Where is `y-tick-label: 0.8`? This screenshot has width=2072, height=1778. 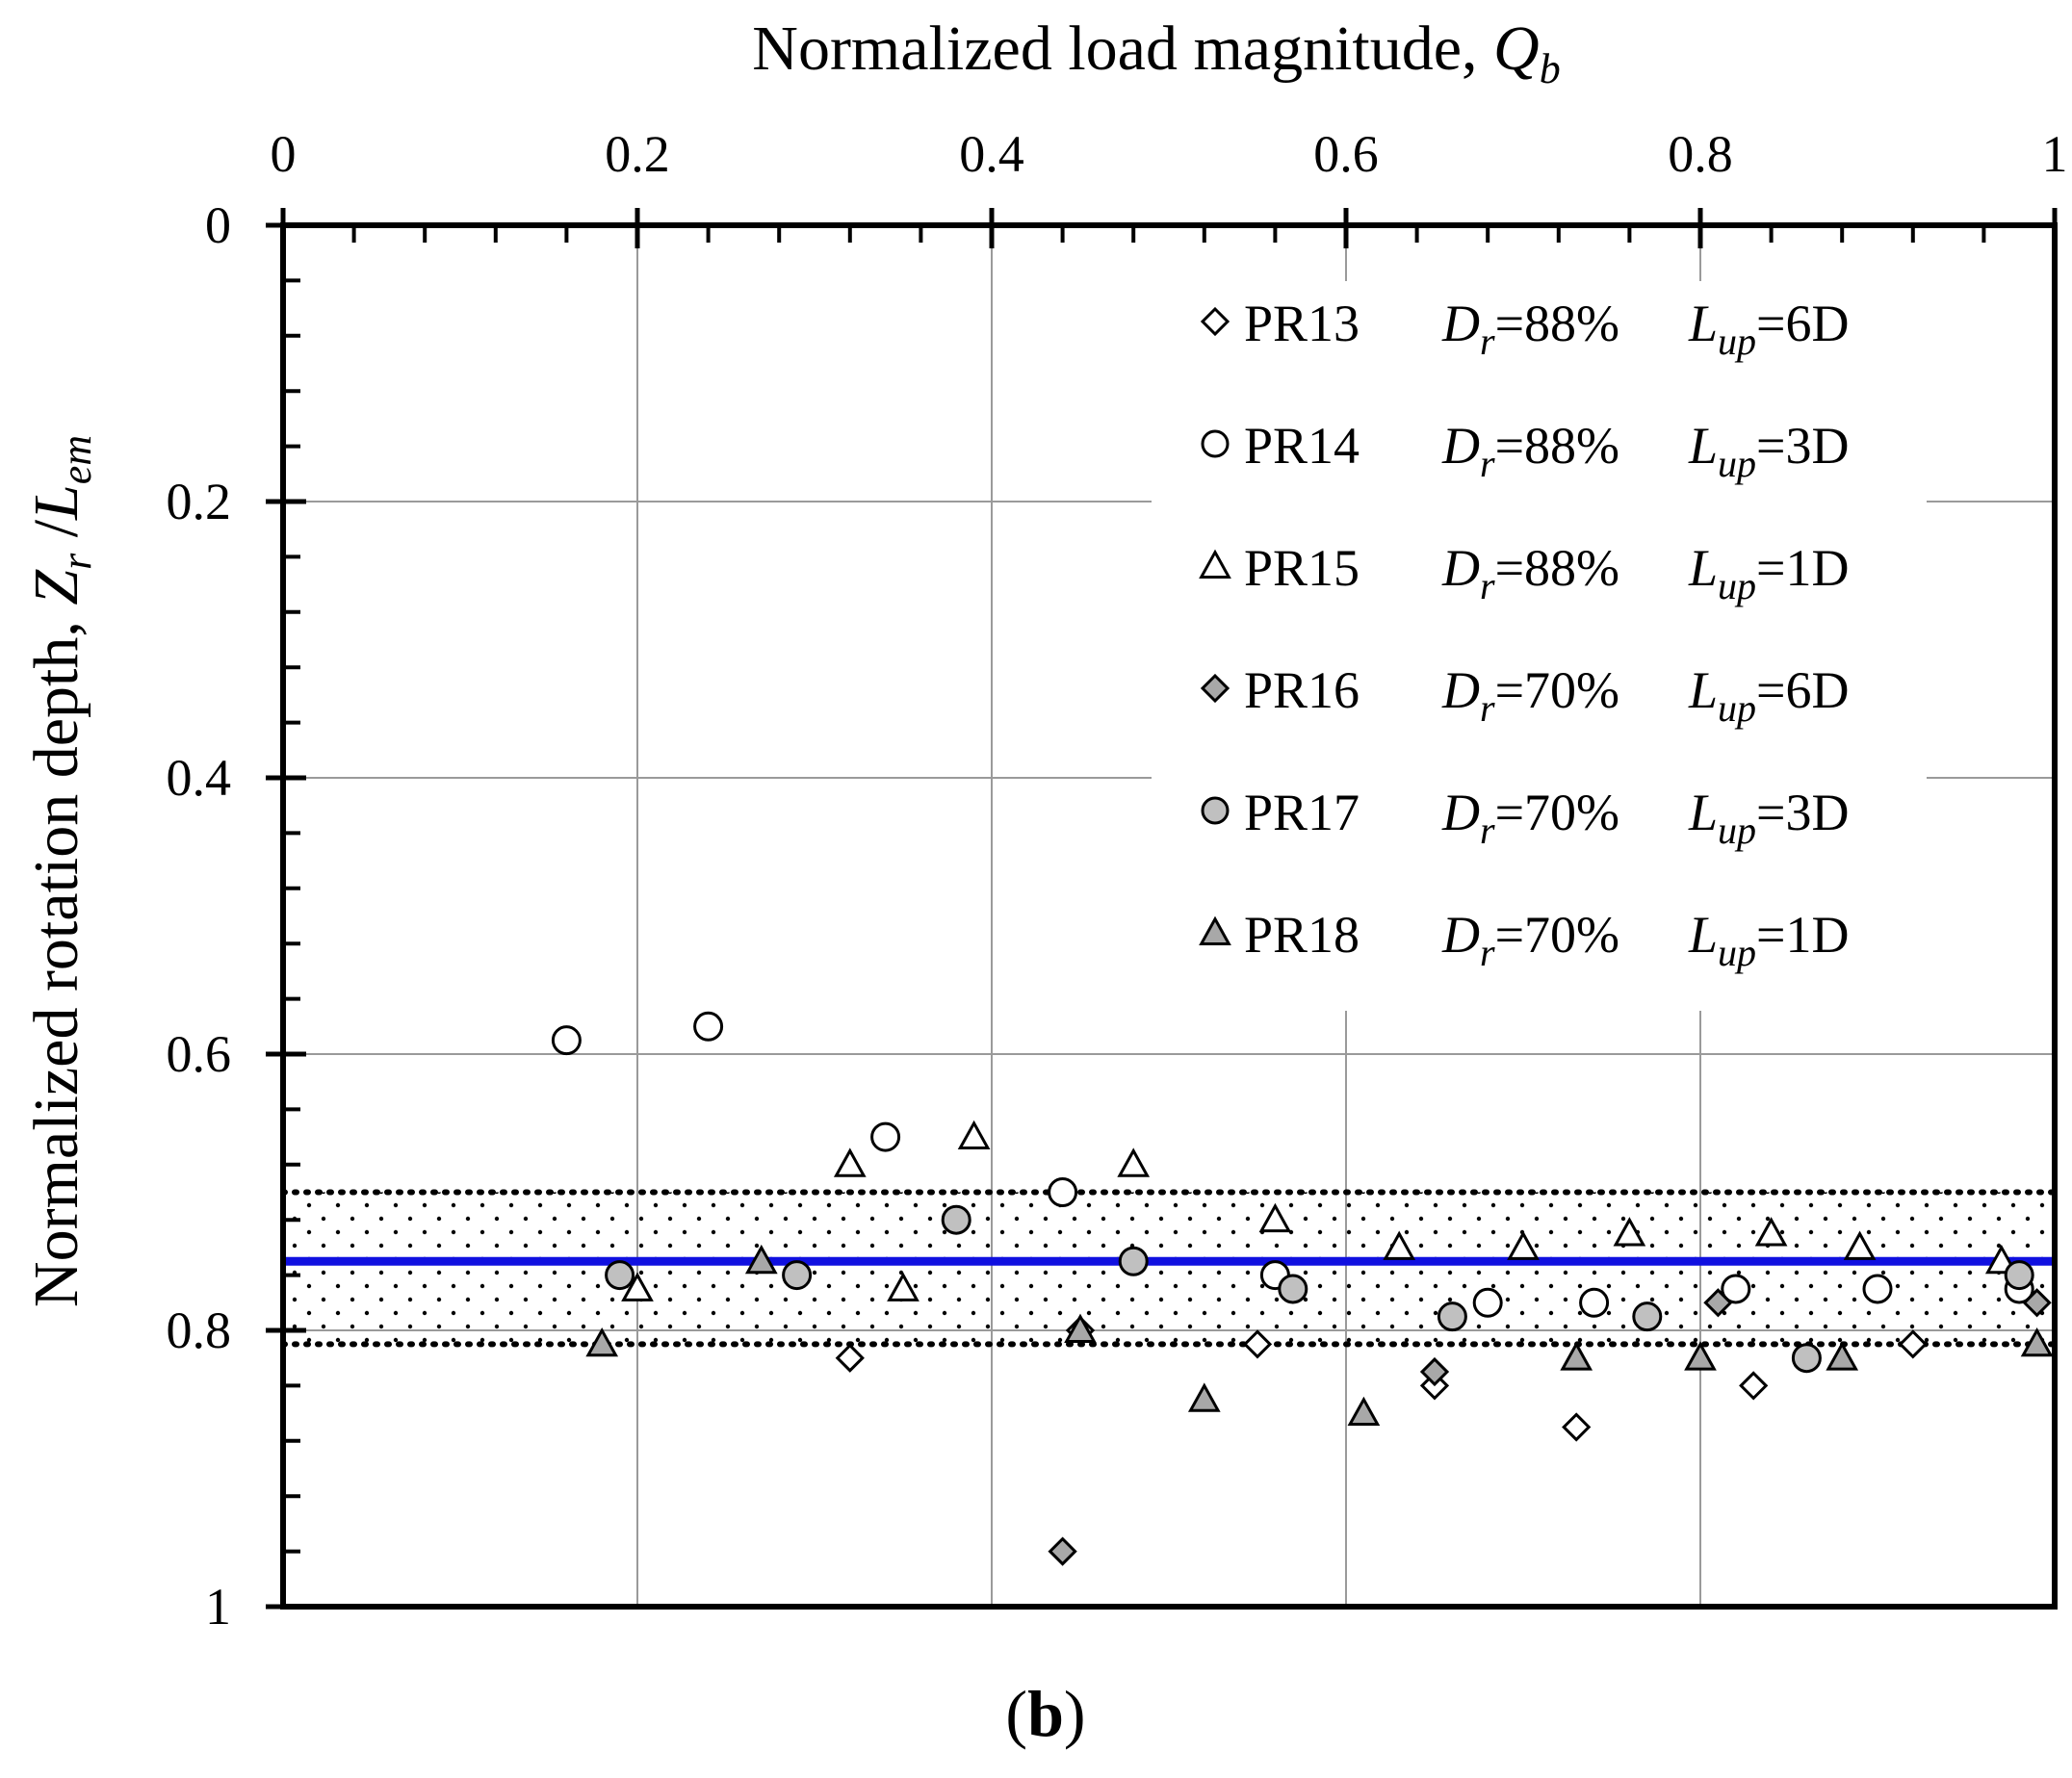
y-tick-label: 0.8 is located at coordinates (199, 1330).